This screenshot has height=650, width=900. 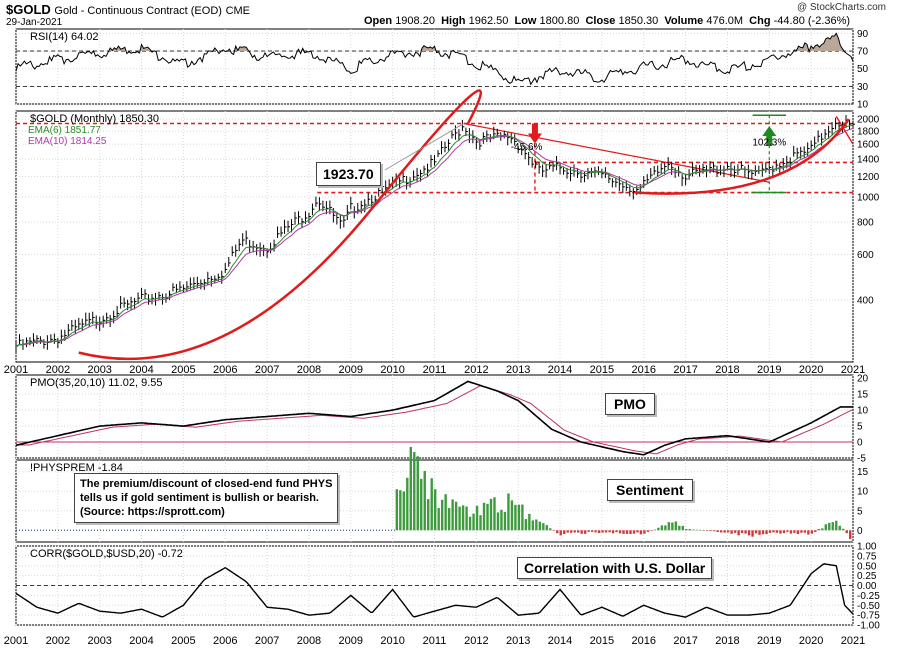 I want to click on price-ytick-label: 1200, so click(x=868, y=177).